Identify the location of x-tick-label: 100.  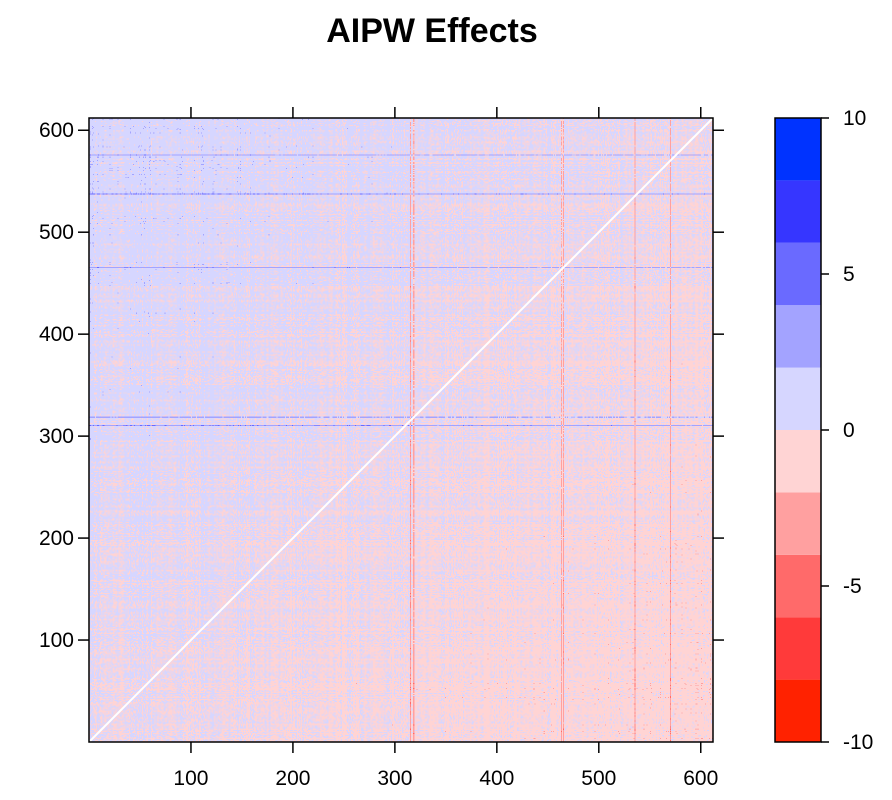
(190, 778).